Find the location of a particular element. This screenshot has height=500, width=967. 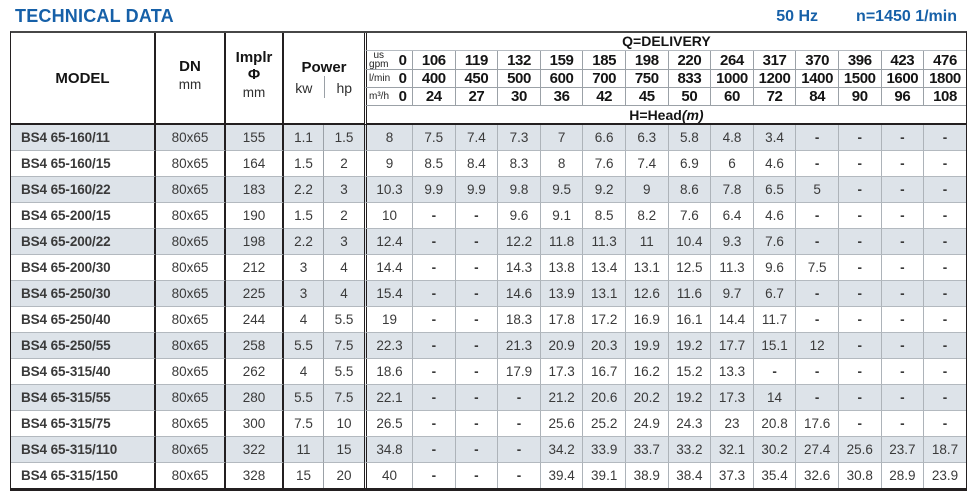

head-value-cell: 13.8 is located at coordinates (561, 268).